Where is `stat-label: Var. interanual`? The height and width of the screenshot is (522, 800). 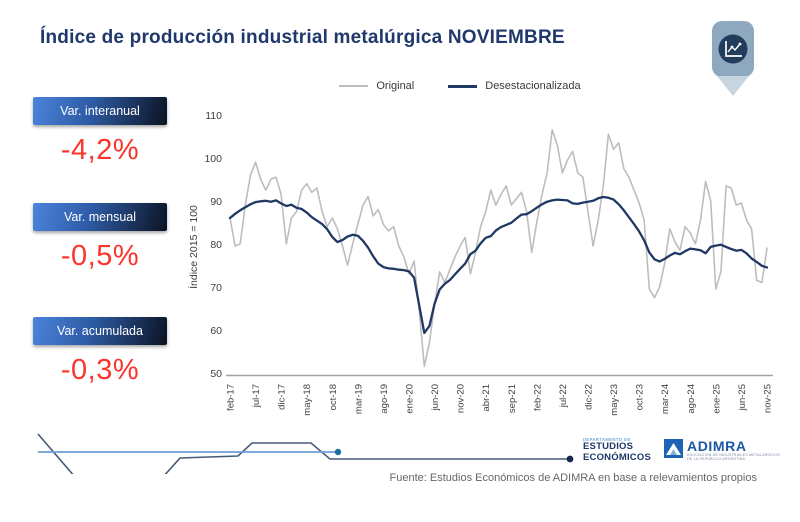
stat-label: Var. interanual is located at coordinates (100, 111).